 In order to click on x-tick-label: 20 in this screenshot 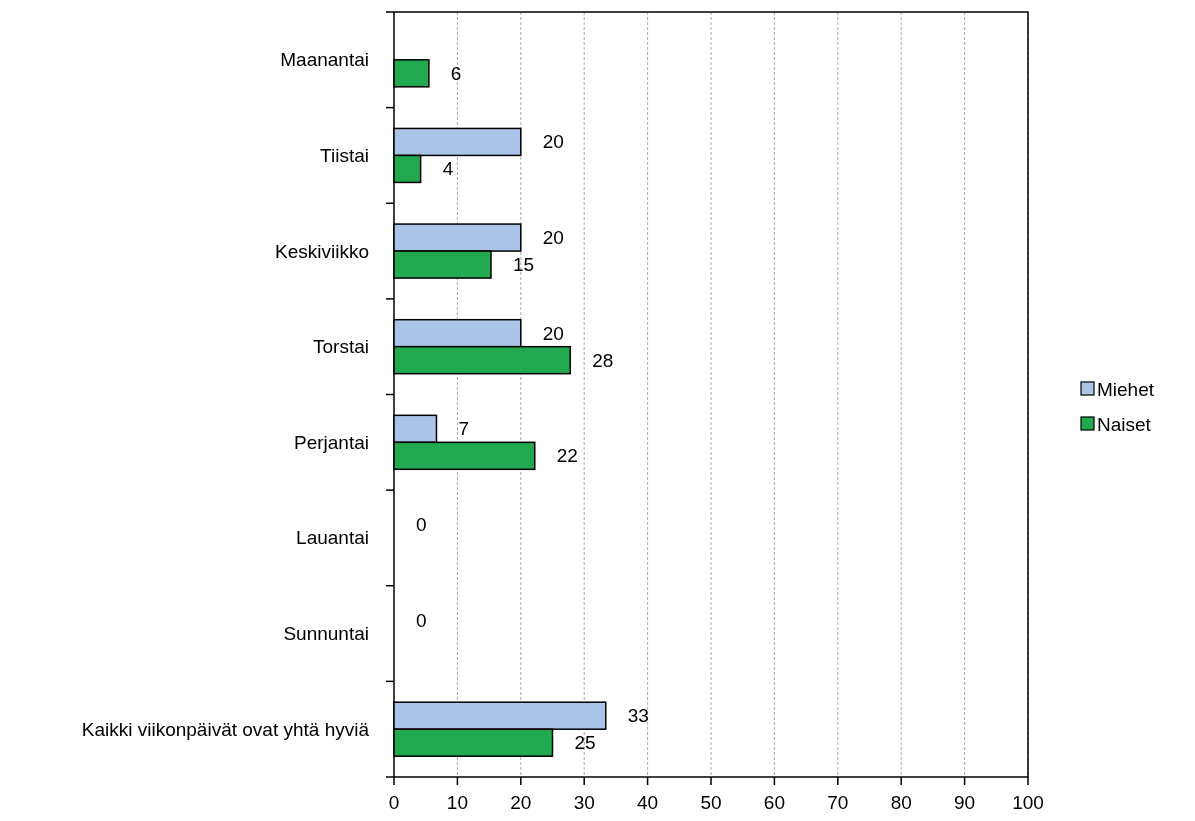, I will do `click(521, 802)`.